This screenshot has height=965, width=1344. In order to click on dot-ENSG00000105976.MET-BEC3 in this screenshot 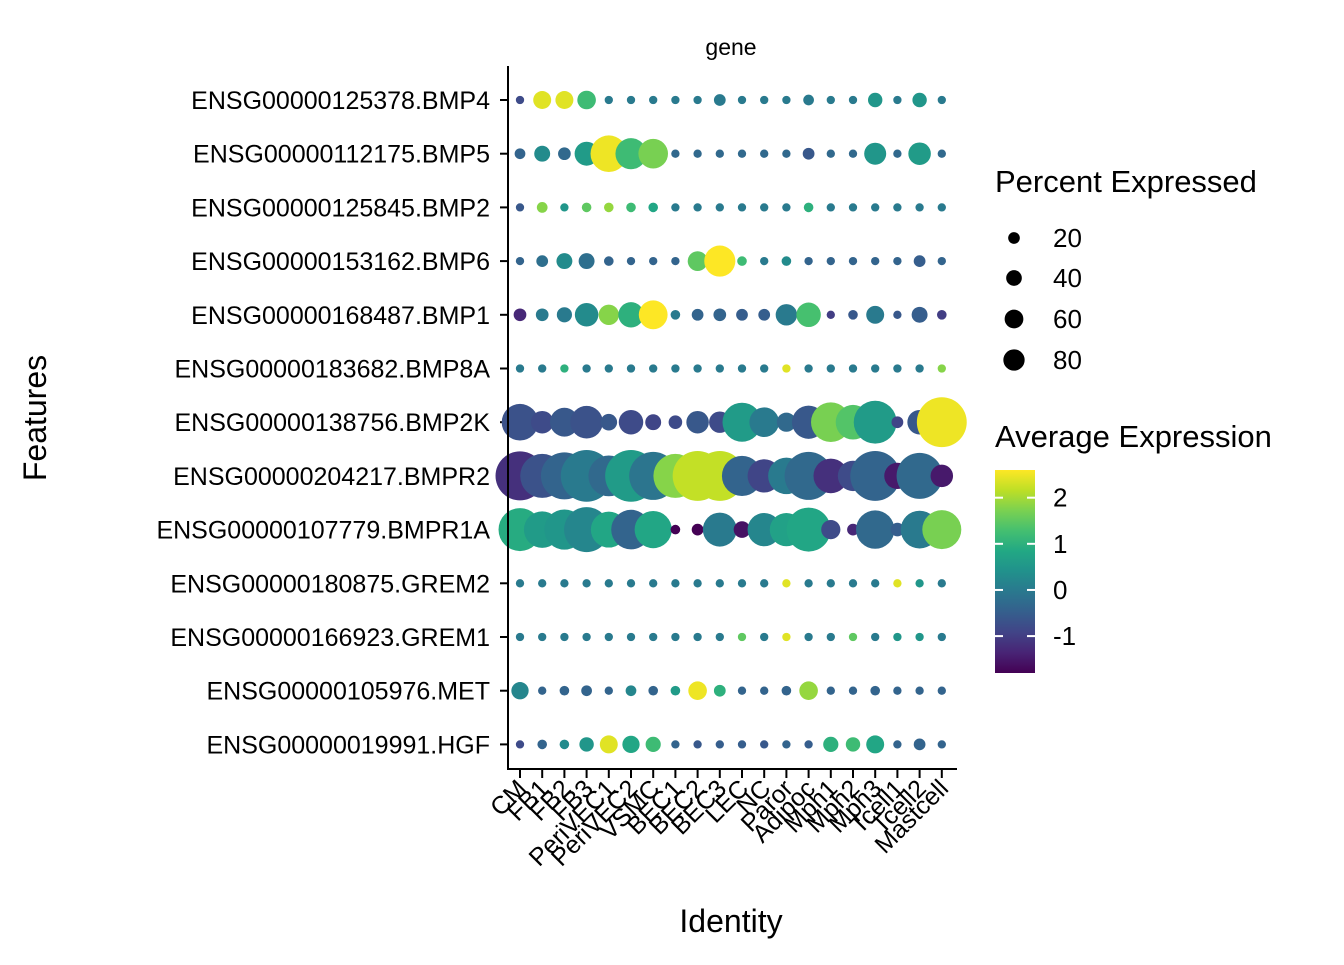, I will do `click(719, 690)`.